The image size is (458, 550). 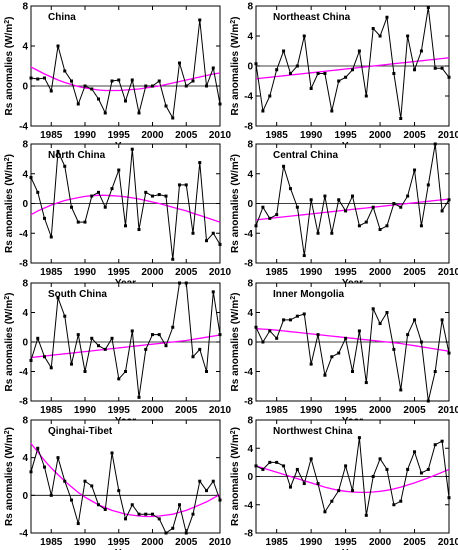 I want to click on x-tick-label: 1985, so click(x=277, y=542).